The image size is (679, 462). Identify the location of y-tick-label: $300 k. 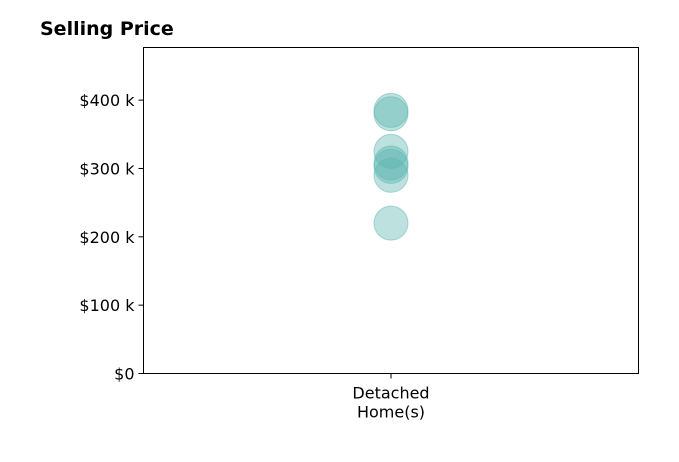
(107, 168).